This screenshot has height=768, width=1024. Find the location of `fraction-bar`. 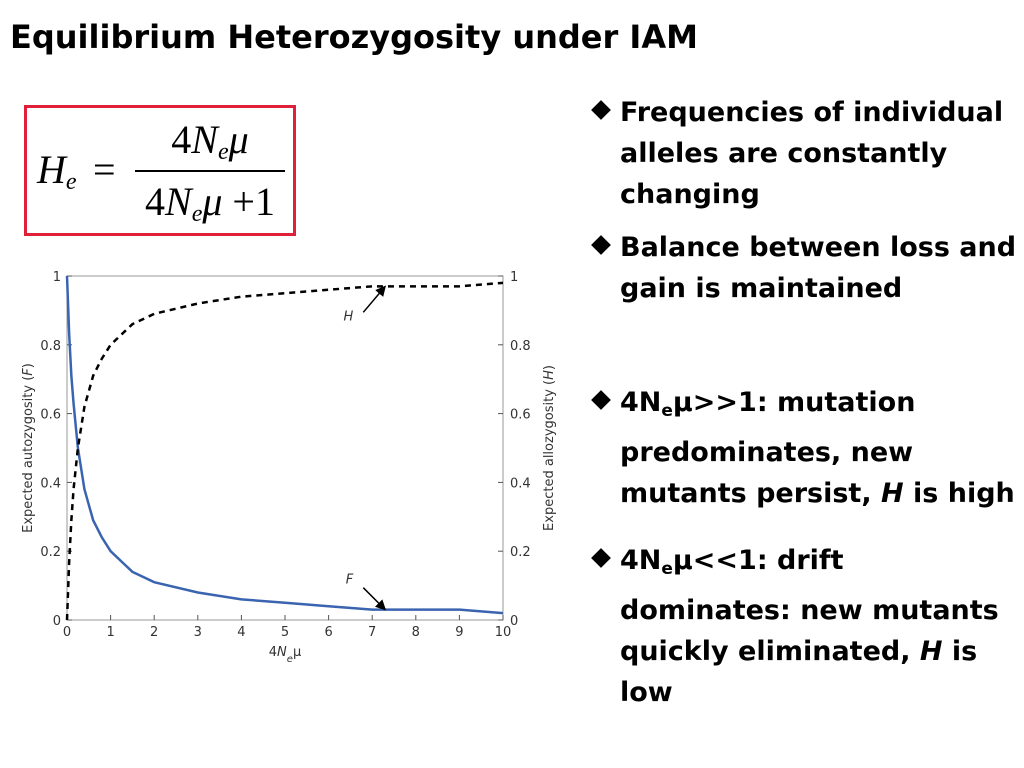

fraction-bar is located at coordinates (210, 171).